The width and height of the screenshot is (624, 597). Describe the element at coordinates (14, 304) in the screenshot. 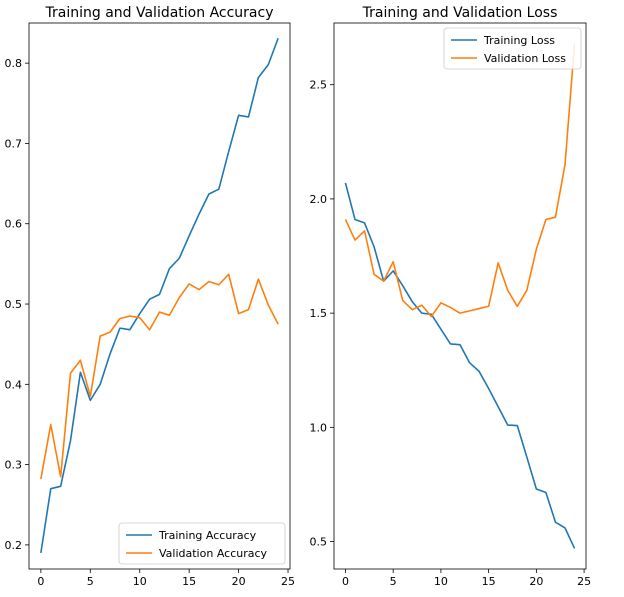

I see `accuracy-y-tick-label: 0.5` at that location.